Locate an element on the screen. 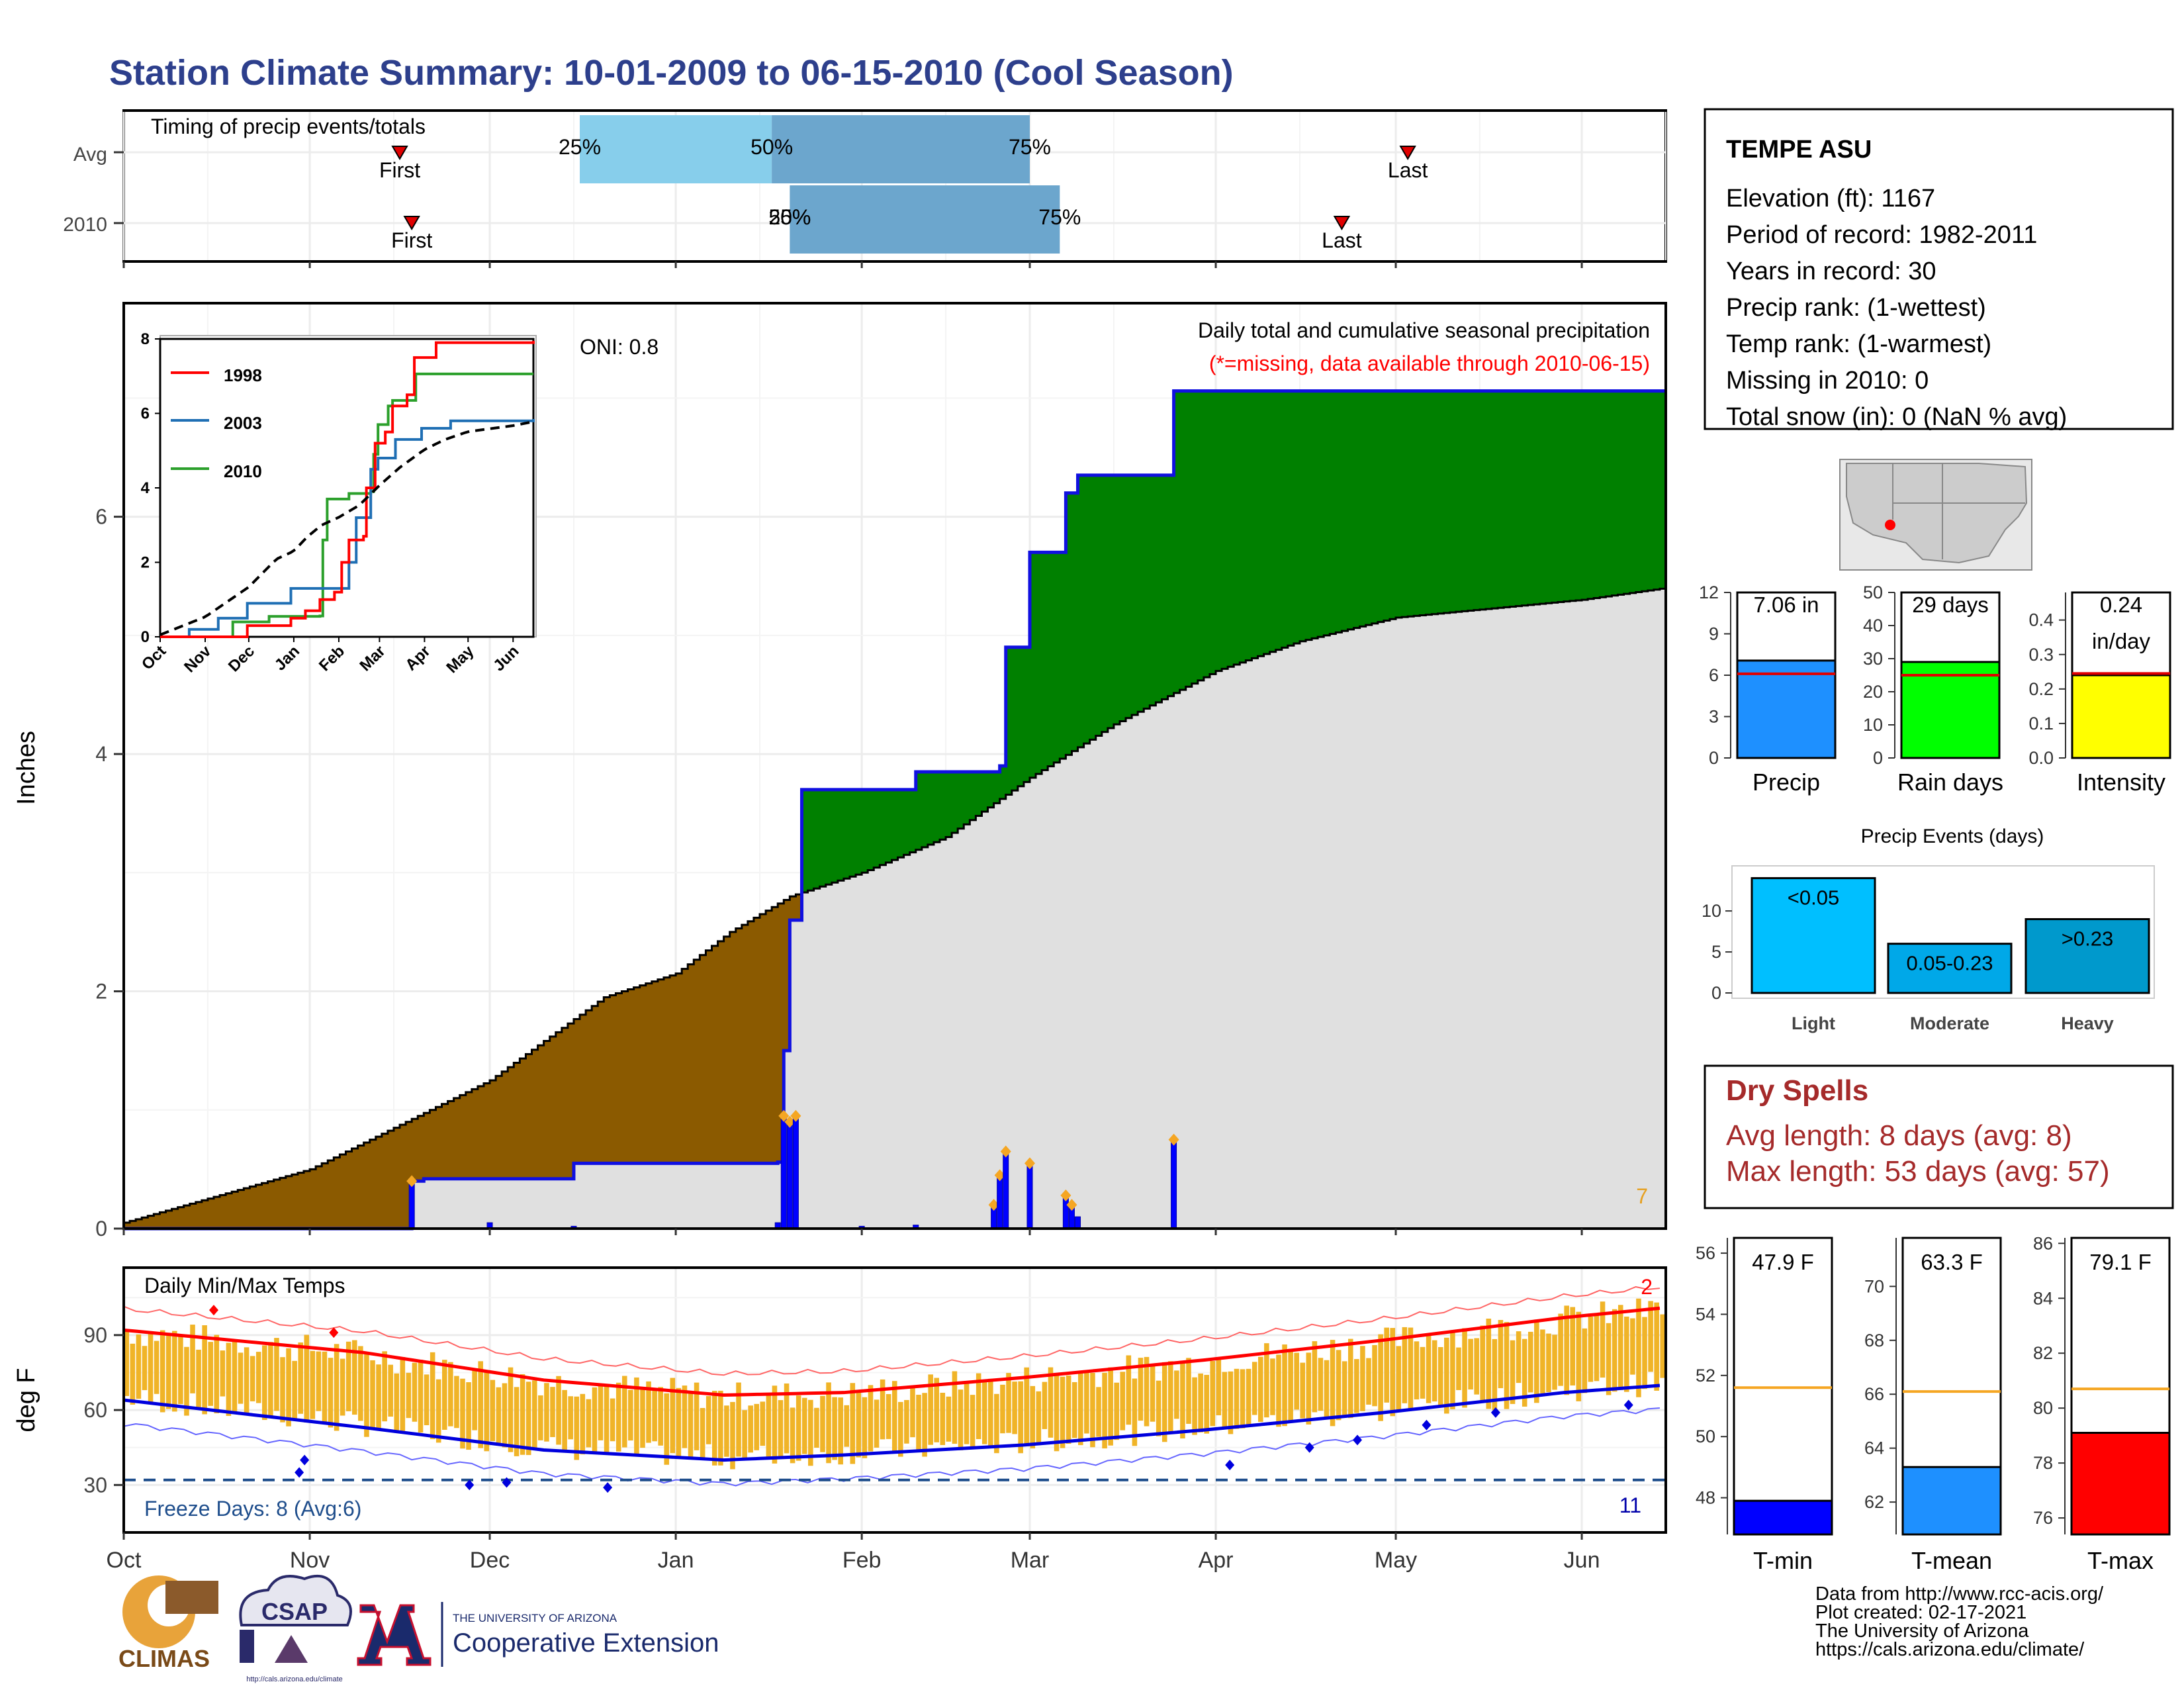 This screenshot has width=2184, height=1688. x-tick-label: Jan is located at coordinates (676, 1560).